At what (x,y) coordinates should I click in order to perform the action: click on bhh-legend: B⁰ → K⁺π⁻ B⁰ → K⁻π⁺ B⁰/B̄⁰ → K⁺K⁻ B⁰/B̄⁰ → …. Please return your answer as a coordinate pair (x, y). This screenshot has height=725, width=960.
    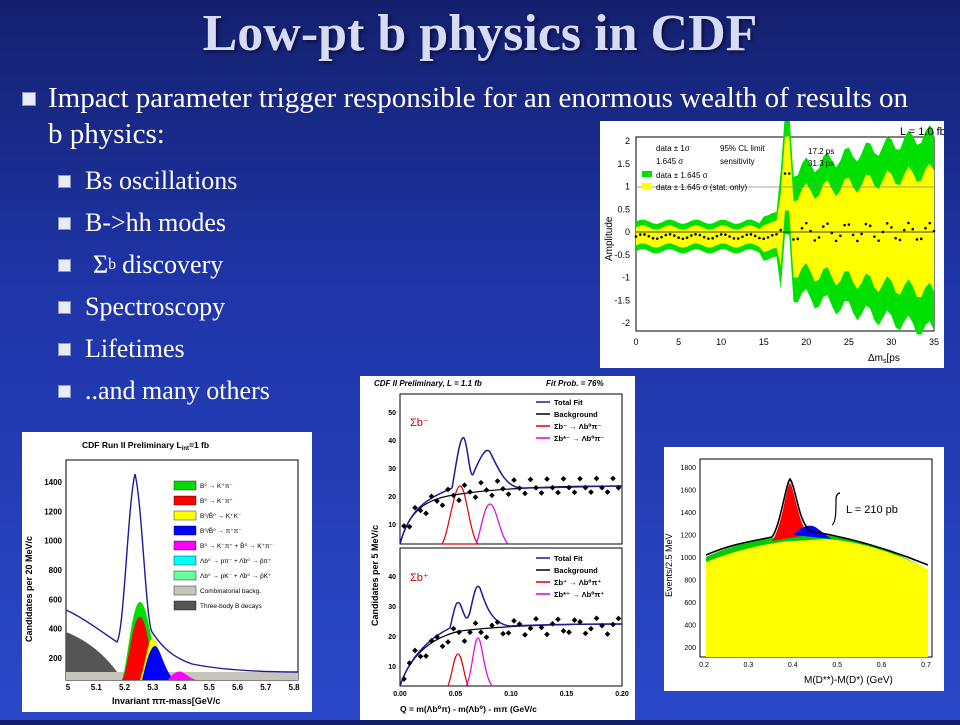
    Looking at the image, I should click on (223, 545).